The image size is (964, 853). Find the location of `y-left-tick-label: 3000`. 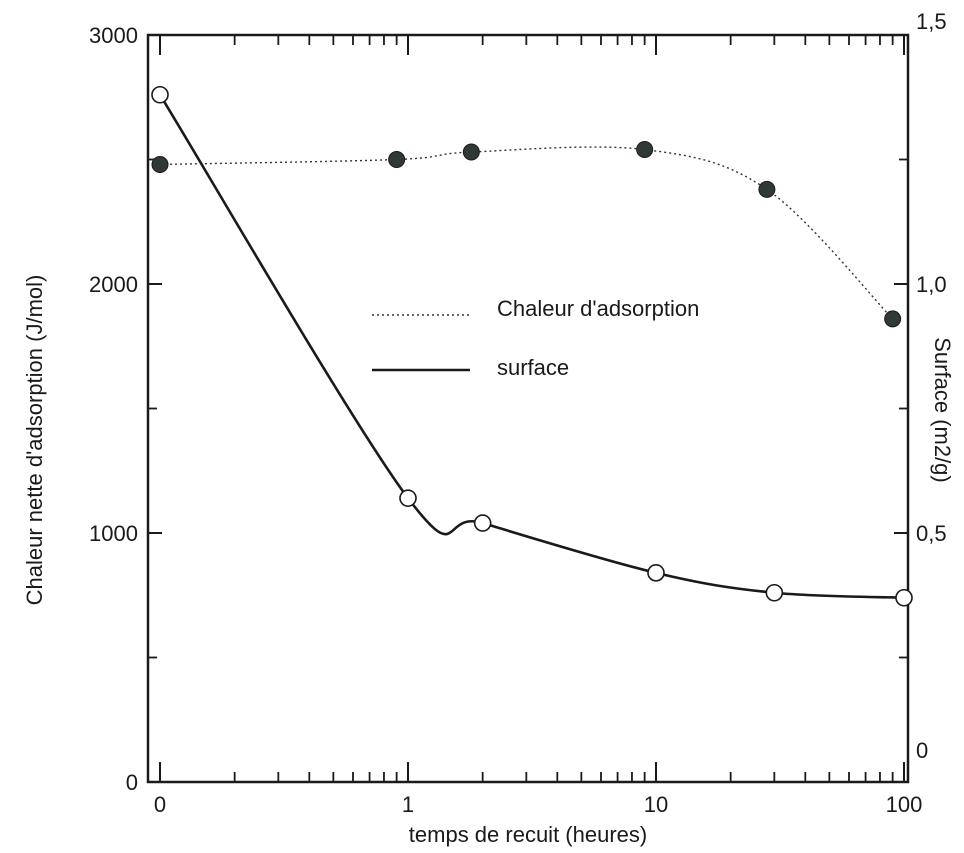

y-left-tick-label: 3000 is located at coordinates (113, 35).